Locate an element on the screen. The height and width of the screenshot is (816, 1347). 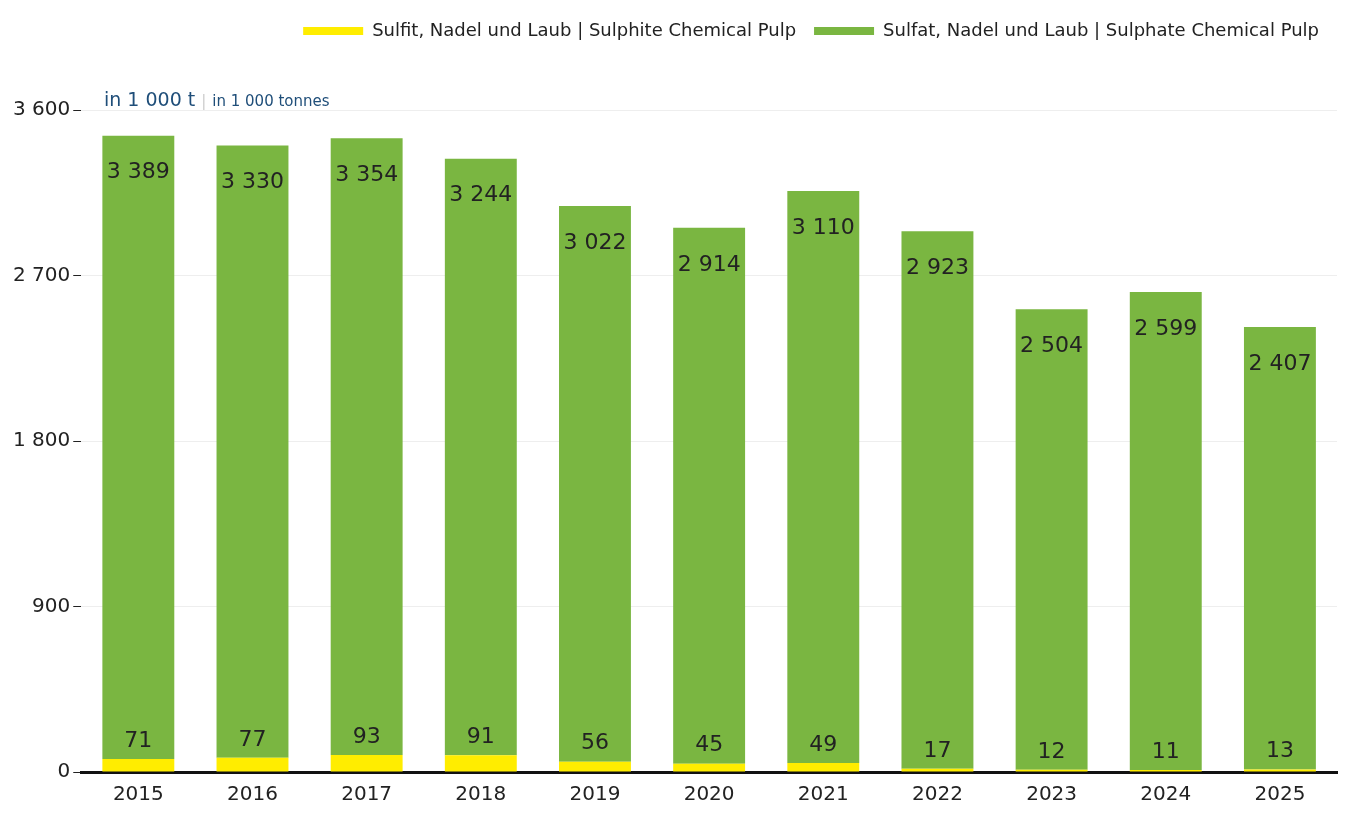
x-tick-label: 2019 is located at coordinates (595, 793).